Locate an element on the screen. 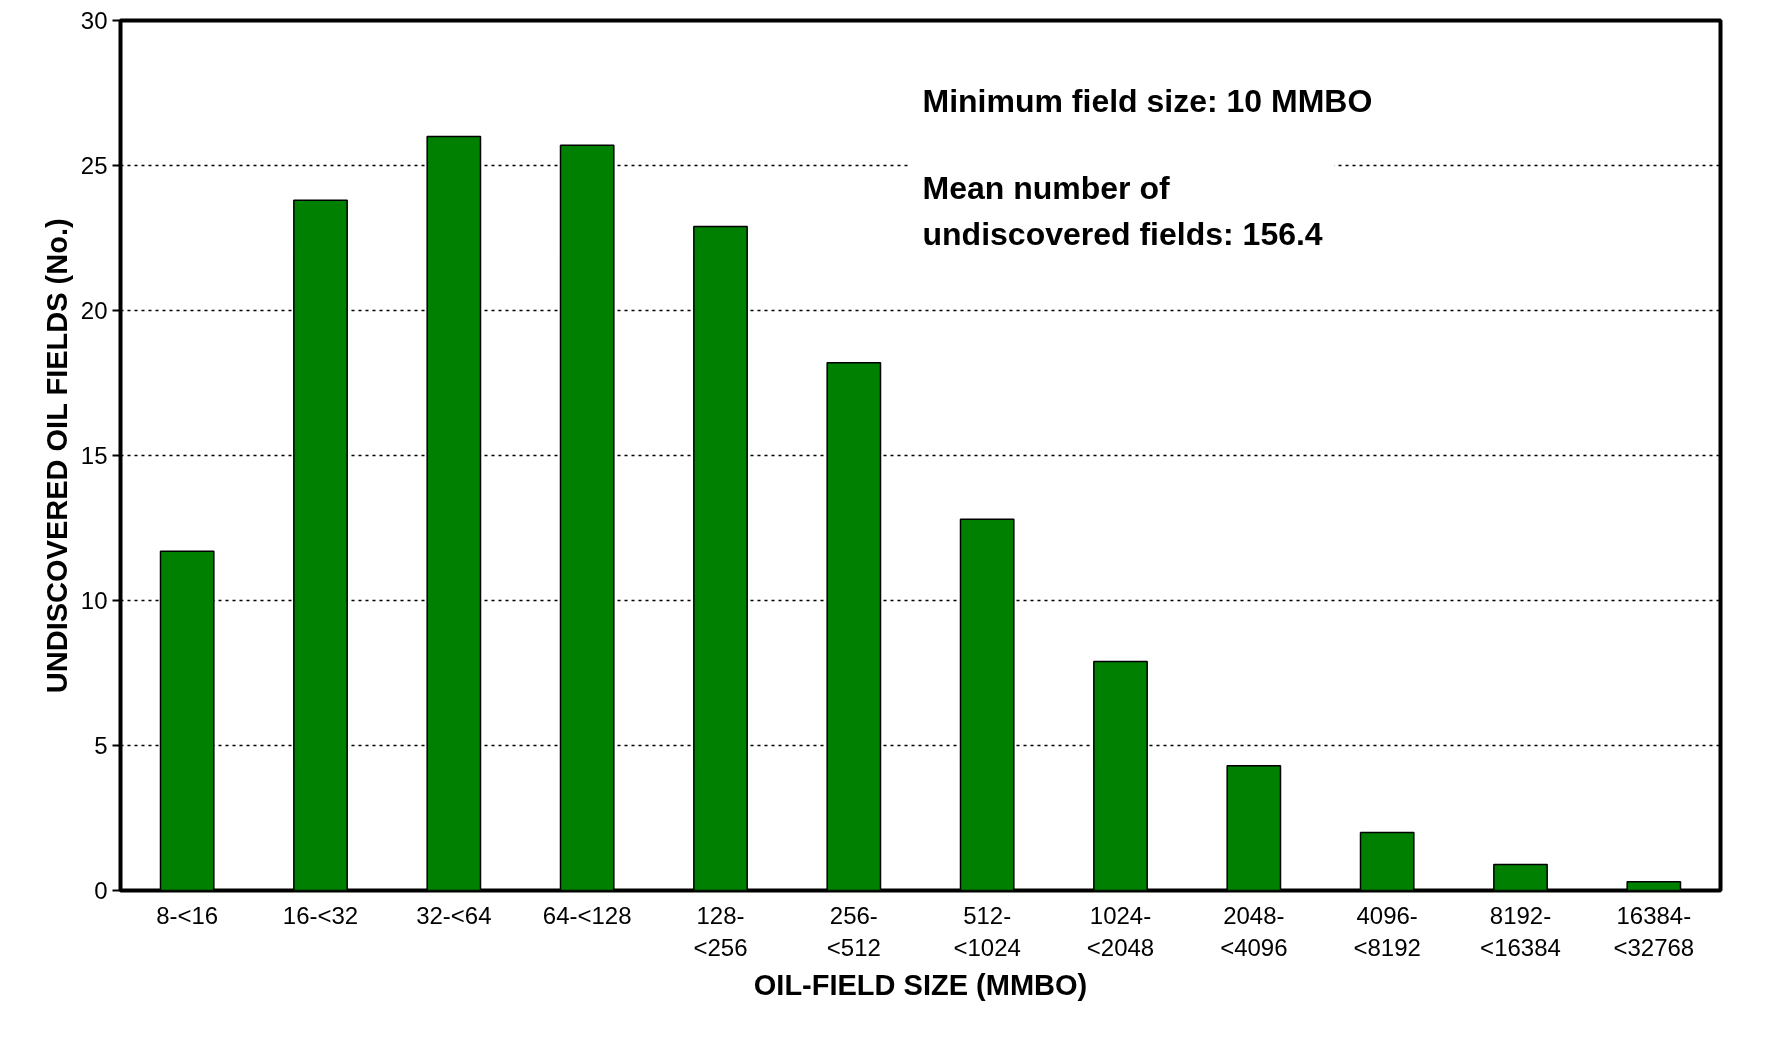 Image resolution: width=1765 pixels, height=1052 pixels. annotation: Minimum field size: 10 MMBO is located at coordinates (1147, 100).